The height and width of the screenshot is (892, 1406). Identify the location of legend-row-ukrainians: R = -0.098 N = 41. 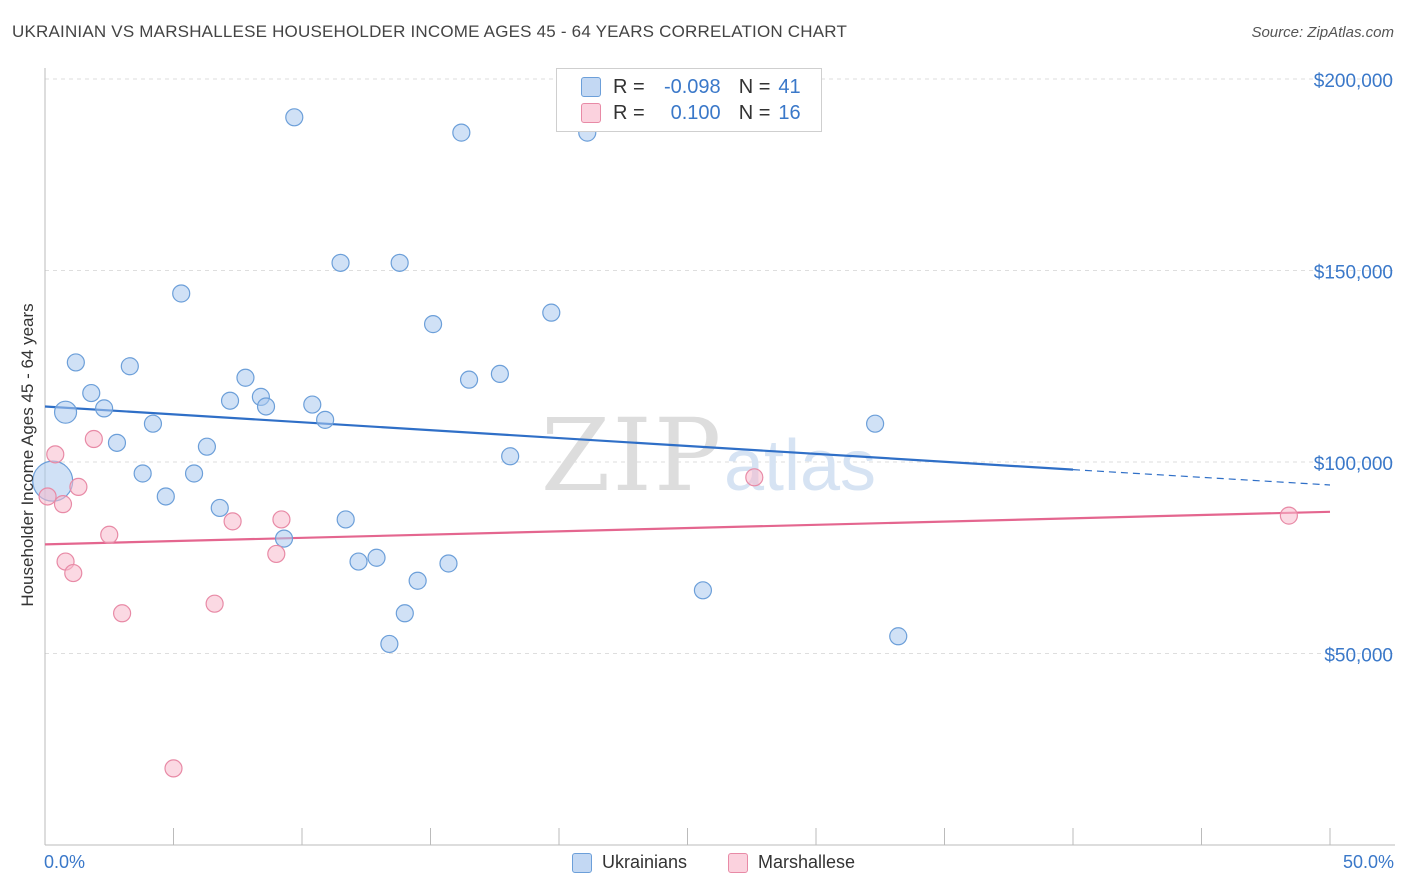
(679, 87).